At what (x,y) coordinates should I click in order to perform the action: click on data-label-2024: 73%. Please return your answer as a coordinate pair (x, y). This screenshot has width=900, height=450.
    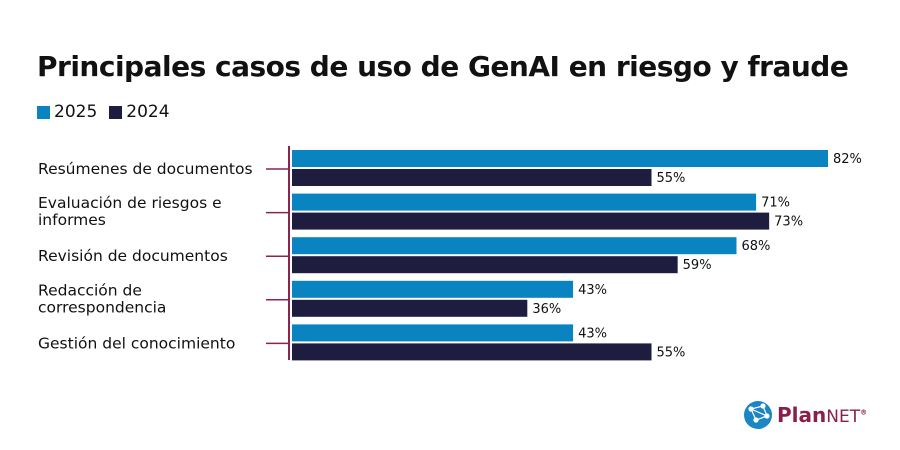
    Looking at the image, I should click on (788, 222).